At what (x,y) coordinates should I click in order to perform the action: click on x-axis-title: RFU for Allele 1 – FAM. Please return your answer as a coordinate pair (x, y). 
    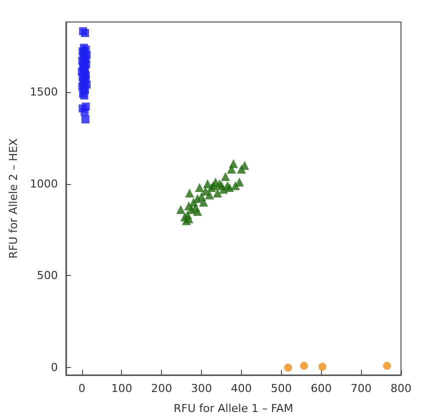
    Looking at the image, I should click on (234, 408).